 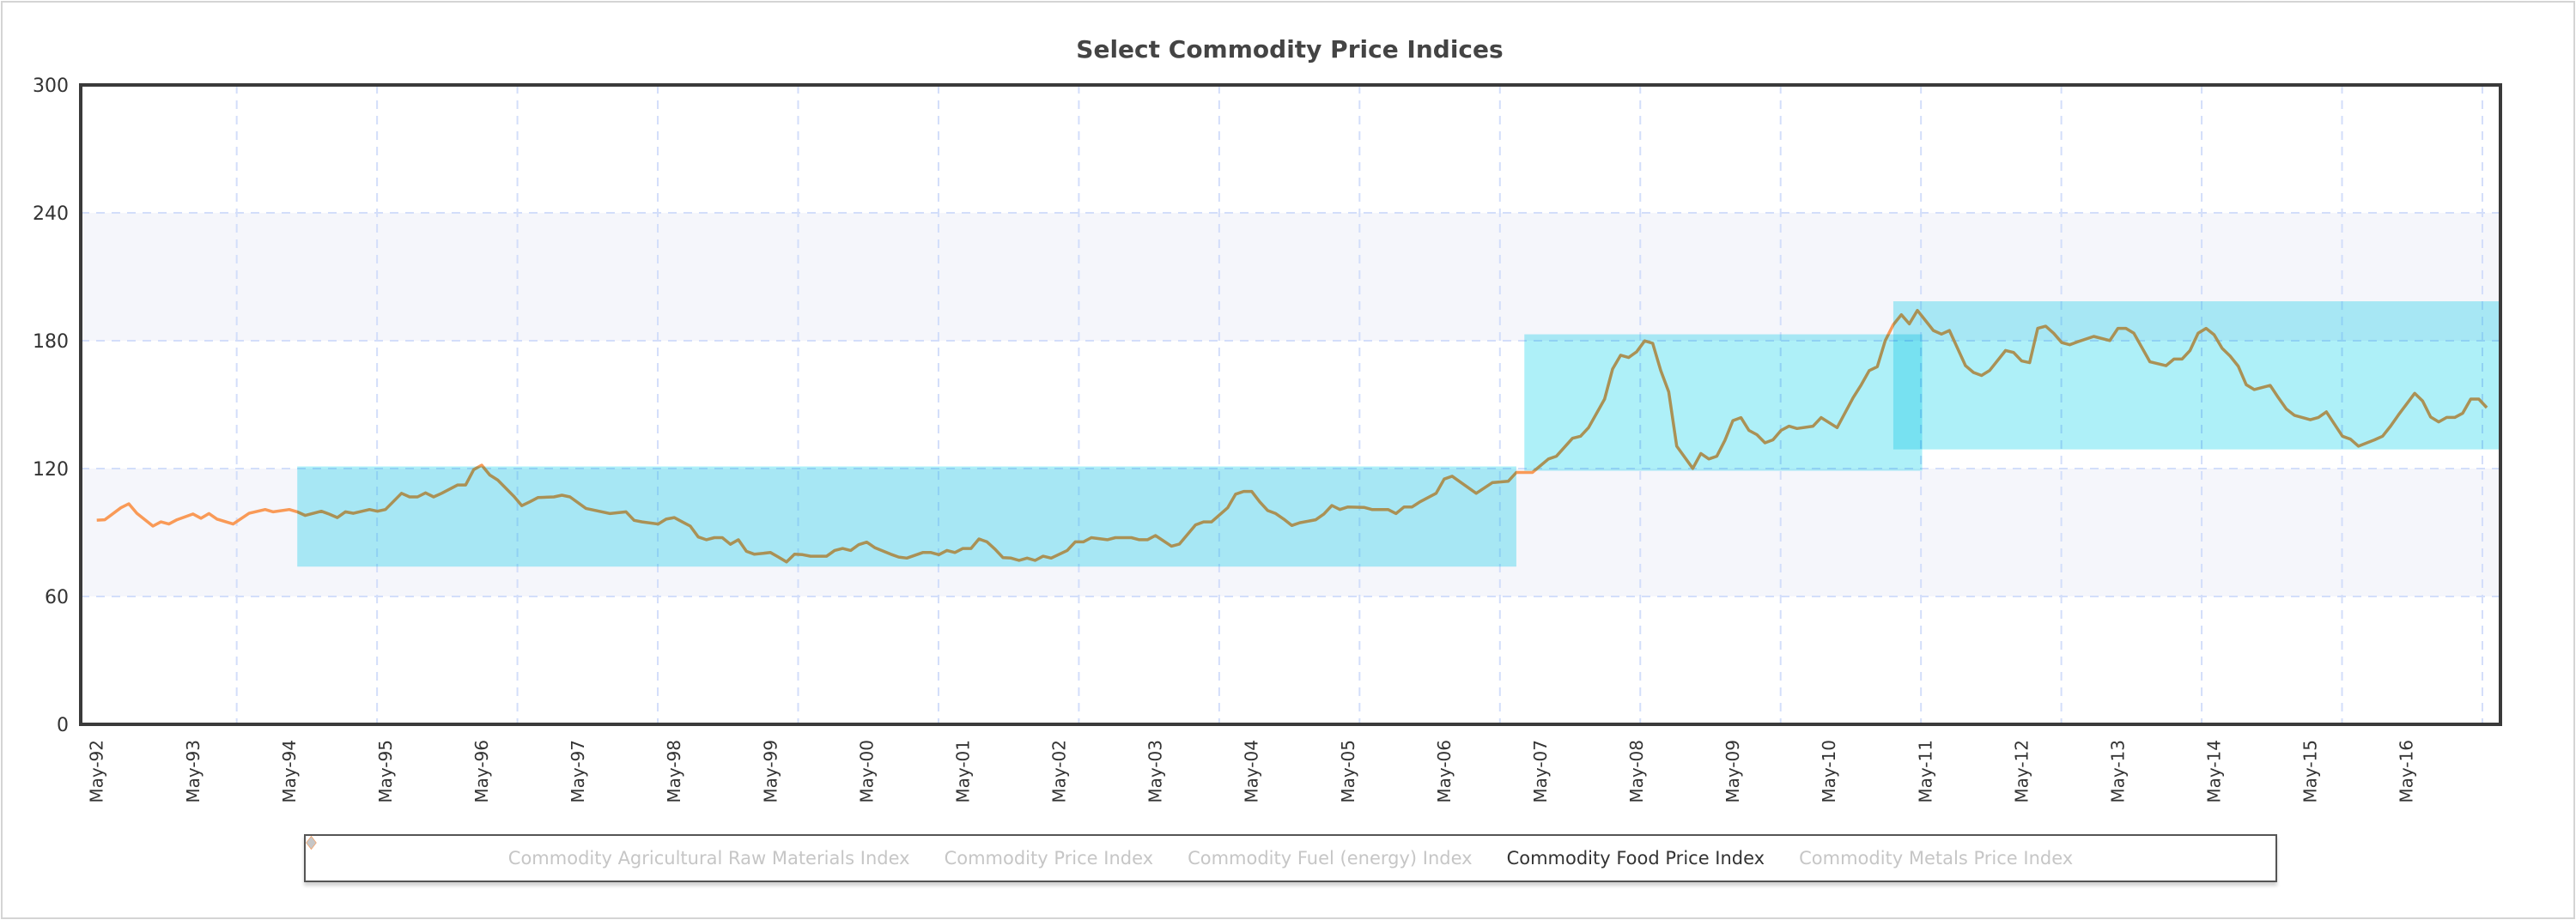 What do you see at coordinates (1925, 771) in the screenshot?
I see `x-tick-label: May-11` at bounding box center [1925, 771].